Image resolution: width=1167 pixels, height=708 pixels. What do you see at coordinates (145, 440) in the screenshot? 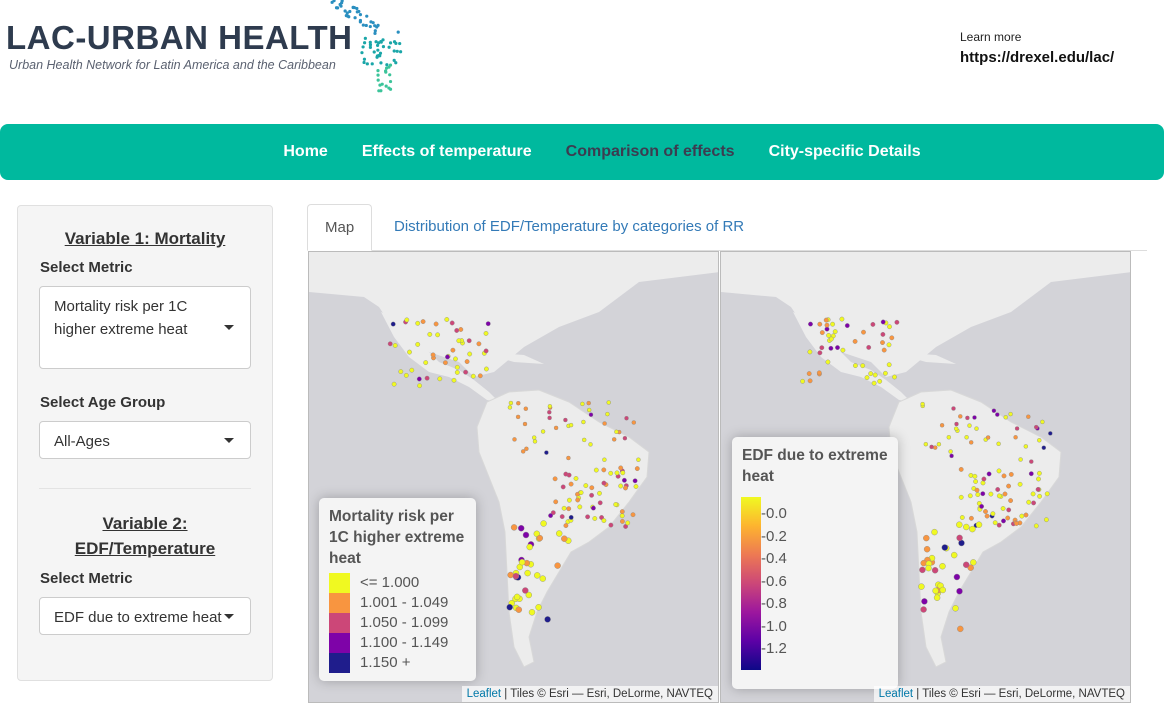
I see `age-group-select: All-Ages` at bounding box center [145, 440].